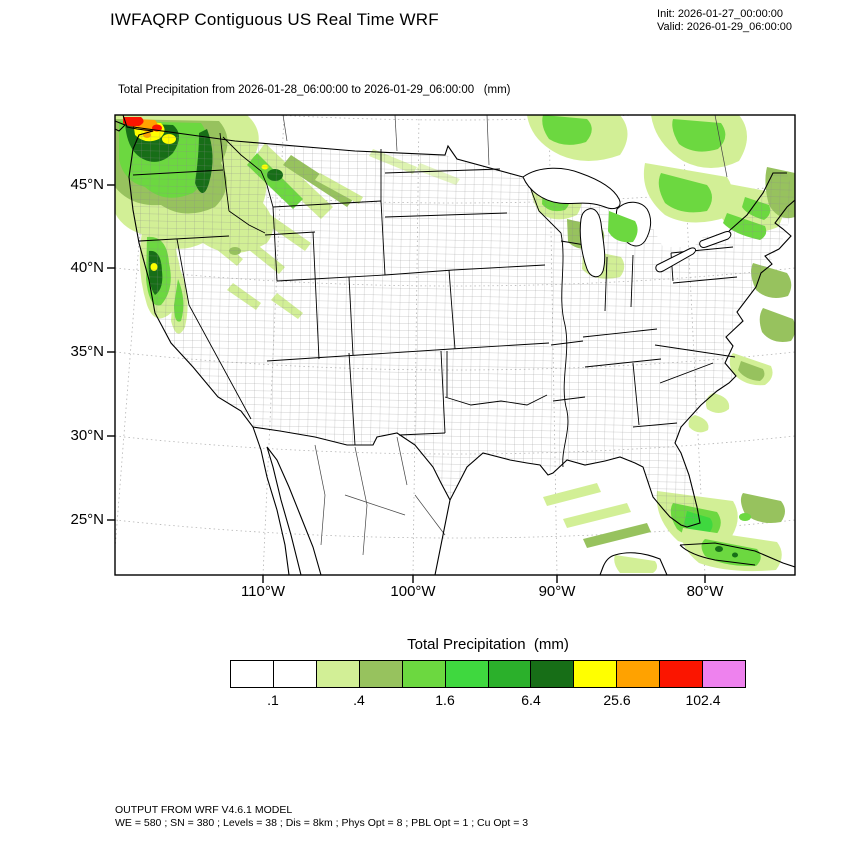 Image resolution: width=850 pixels, height=850 pixels. Describe the element at coordinates (488, 644) in the screenshot. I see `legend-title: Total Precipitation (mm)` at that location.